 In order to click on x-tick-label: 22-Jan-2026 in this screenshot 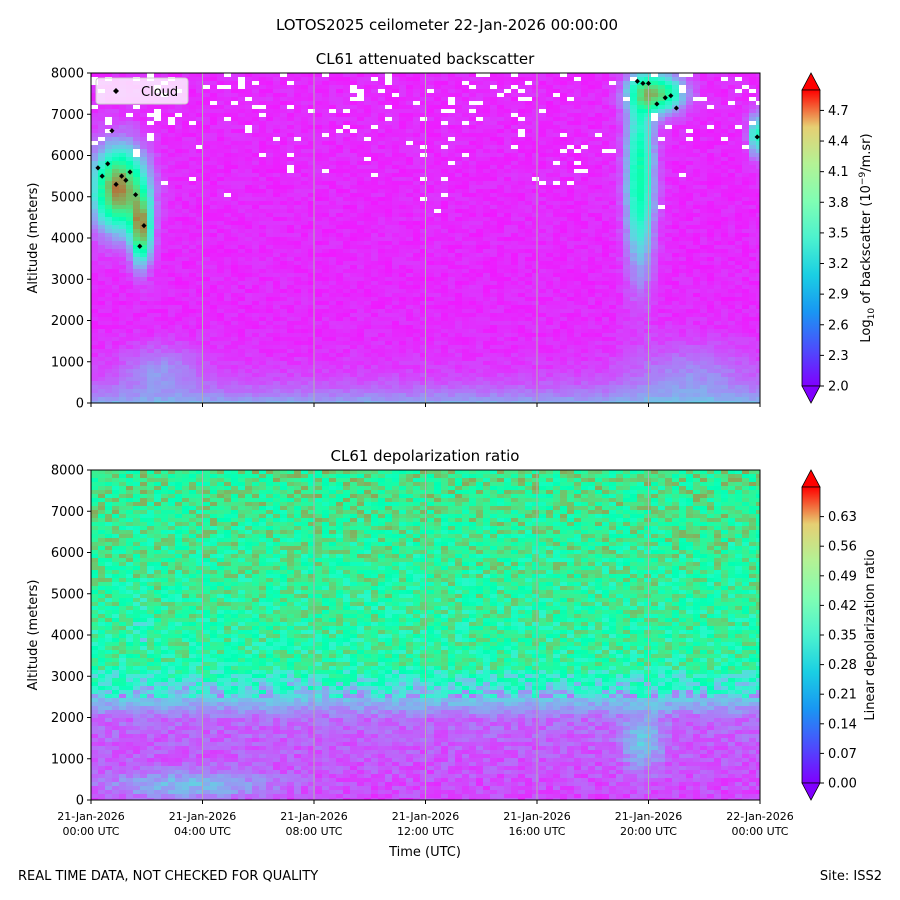, I will do `click(760, 816)`.